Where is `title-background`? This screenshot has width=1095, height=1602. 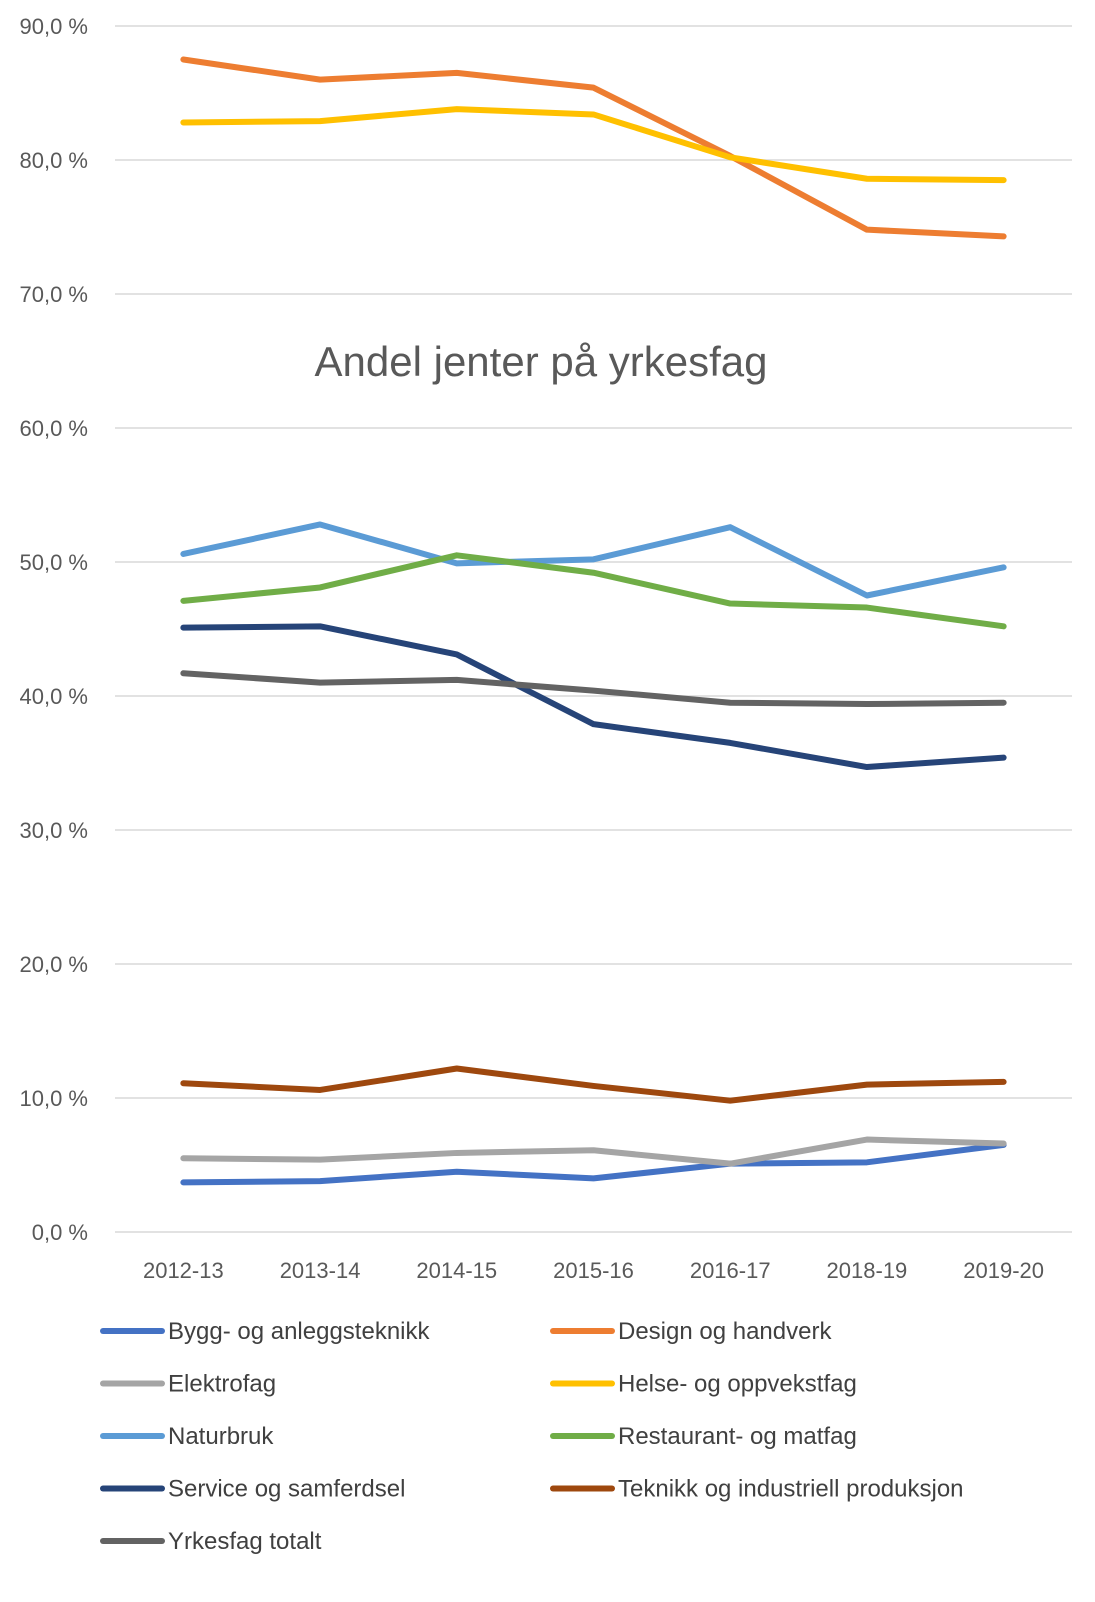
title-background is located at coordinates (550, 362).